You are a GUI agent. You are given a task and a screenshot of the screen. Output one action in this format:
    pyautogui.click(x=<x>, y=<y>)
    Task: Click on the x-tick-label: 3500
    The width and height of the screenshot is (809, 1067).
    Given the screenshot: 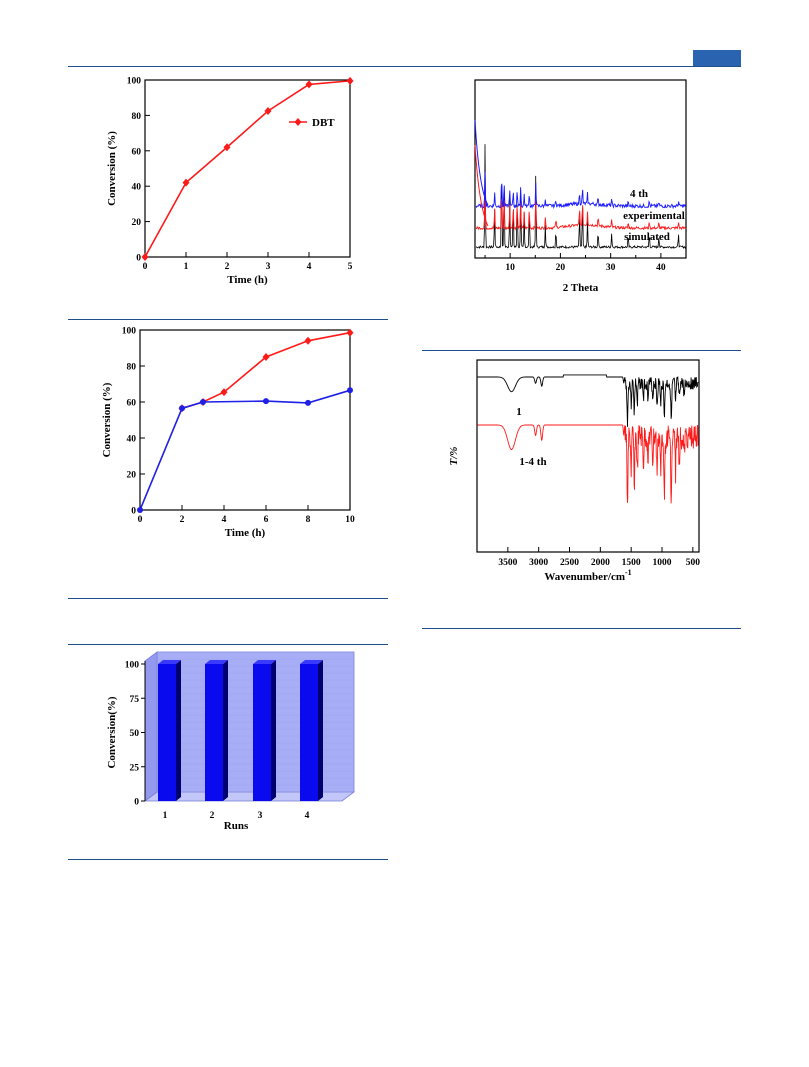 What is the action you would take?
    pyautogui.click(x=507, y=563)
    